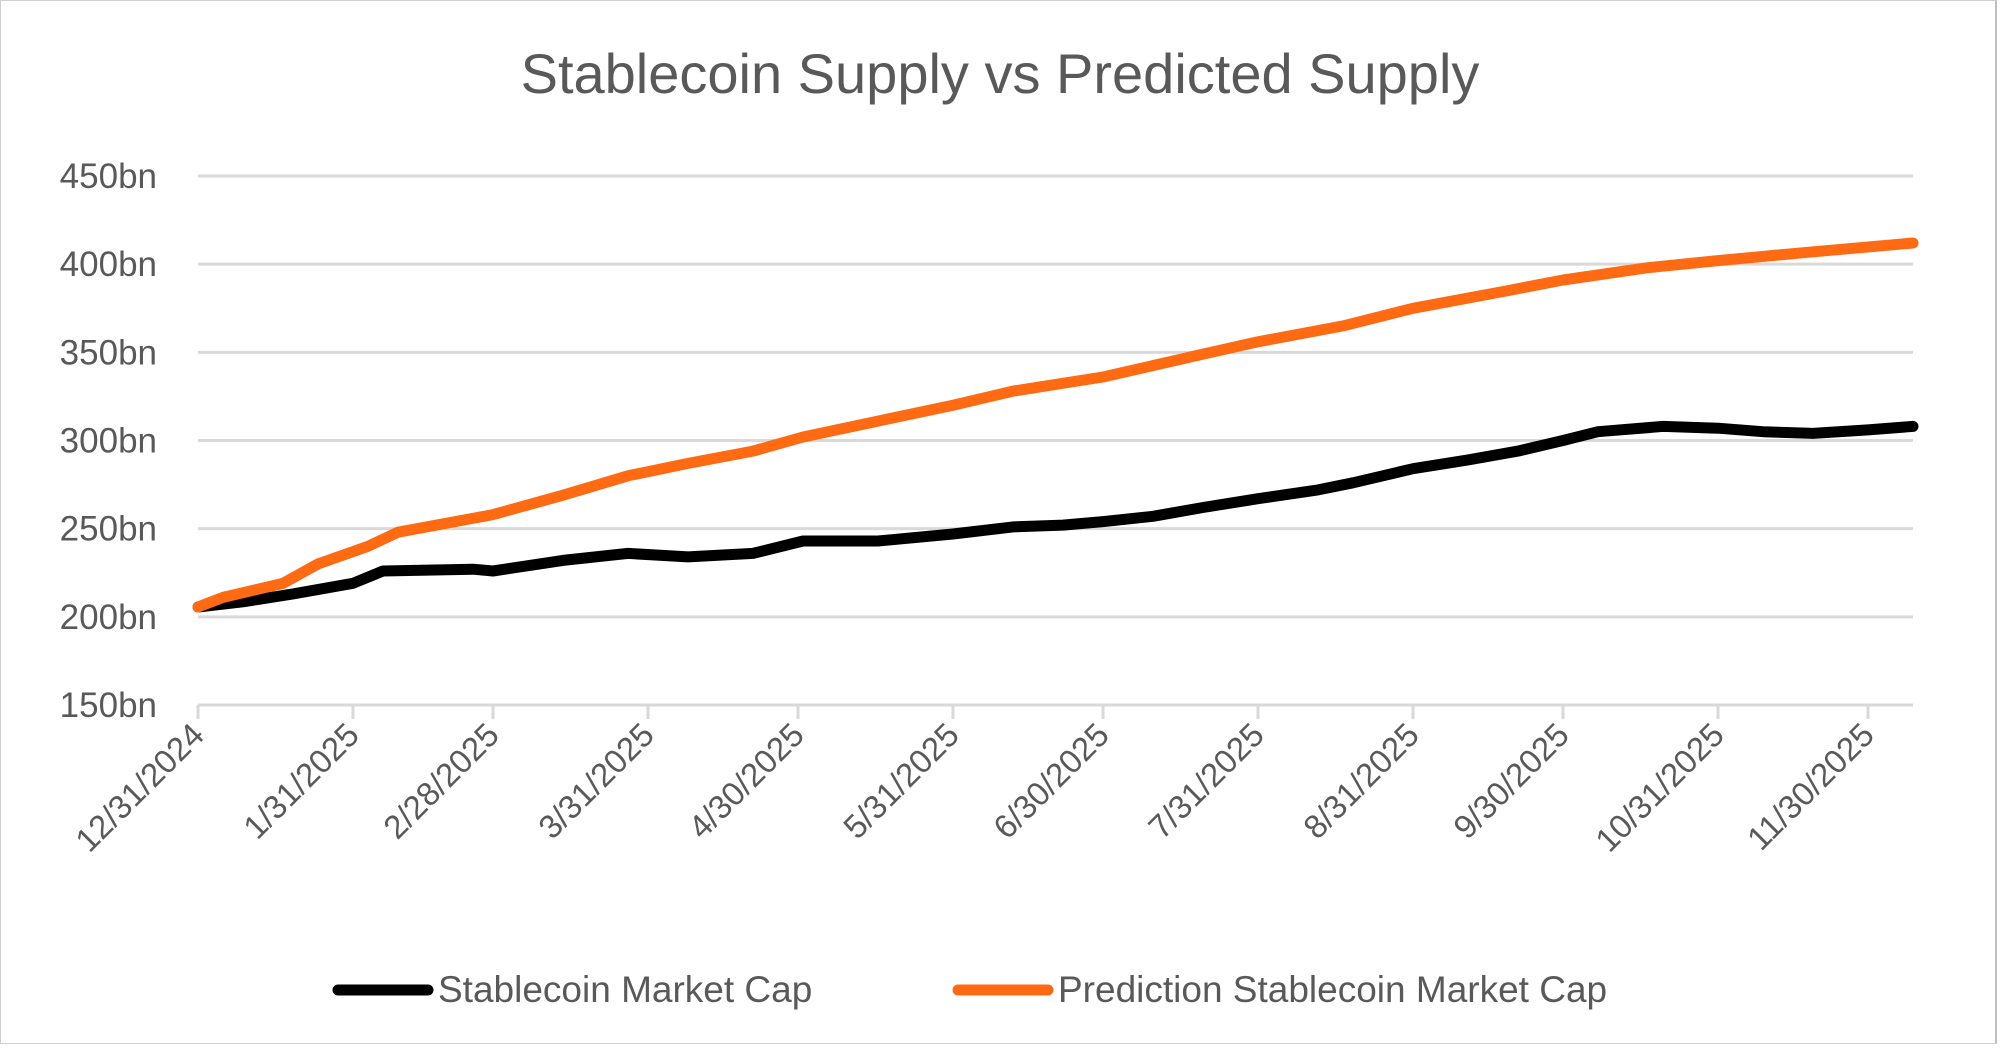 Image resolution: width=2000 pixels, height=1048 pixels. What do you see at coordinates (1511, 781) in the screenshot?
I see `x-tick-label: 9/30/2025` at bounding box center [1511, 781].